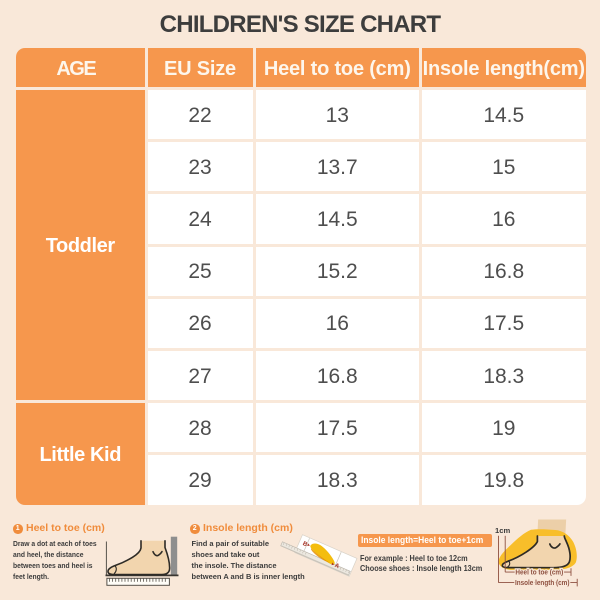 This screenshot has height=600, width=600. I want to click on svg-text: A, so click(337, 566).